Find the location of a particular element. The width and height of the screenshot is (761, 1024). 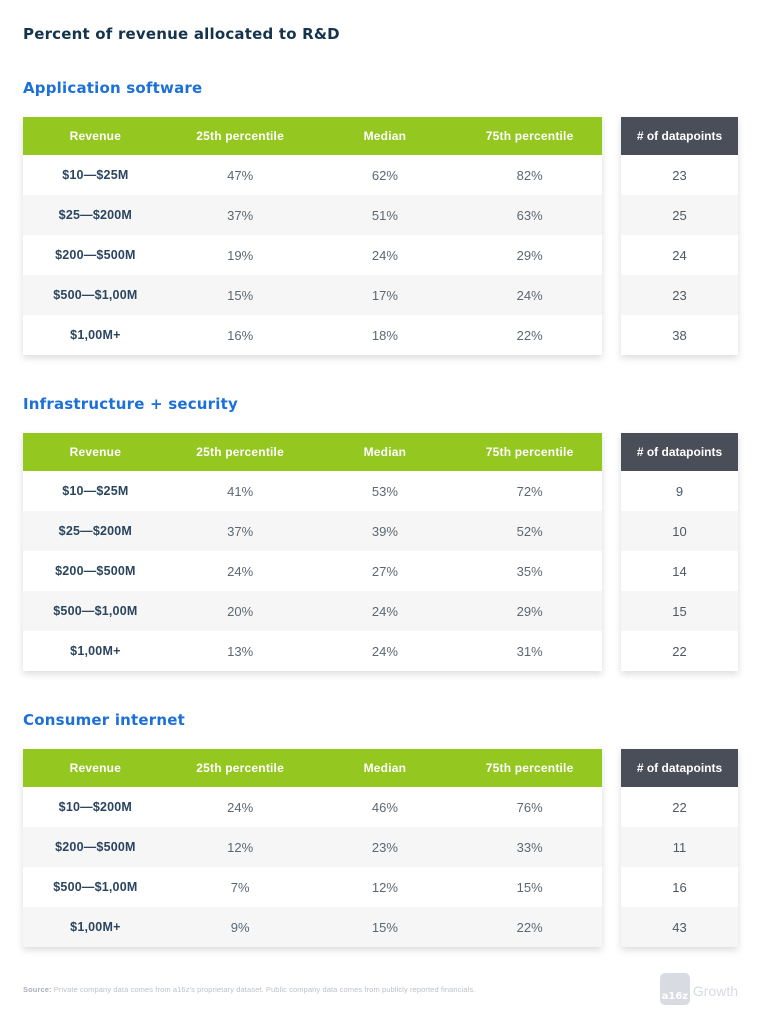

median-cell: 18% is located at coordinates (384, 335).